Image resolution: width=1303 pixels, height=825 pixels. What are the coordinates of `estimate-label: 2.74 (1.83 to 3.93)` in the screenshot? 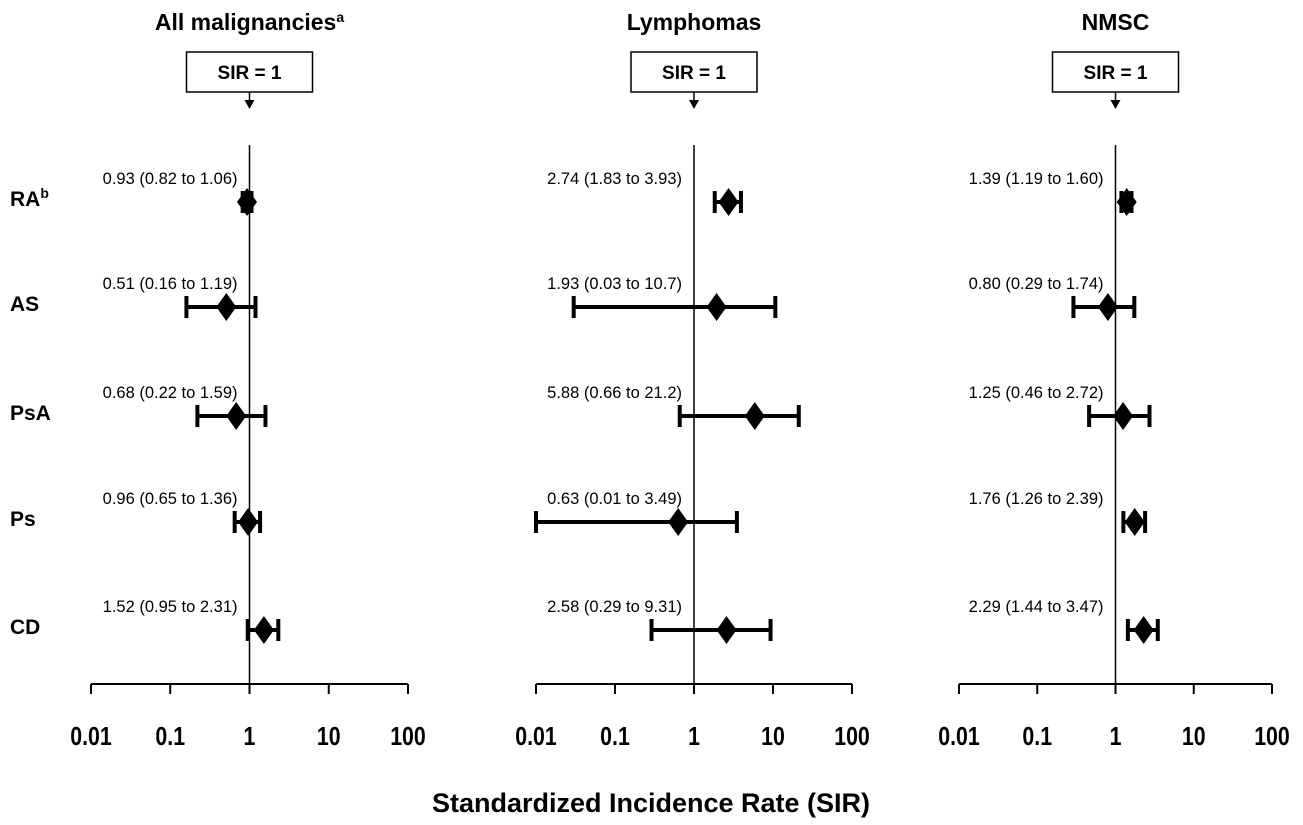 It's located at (614, 179).